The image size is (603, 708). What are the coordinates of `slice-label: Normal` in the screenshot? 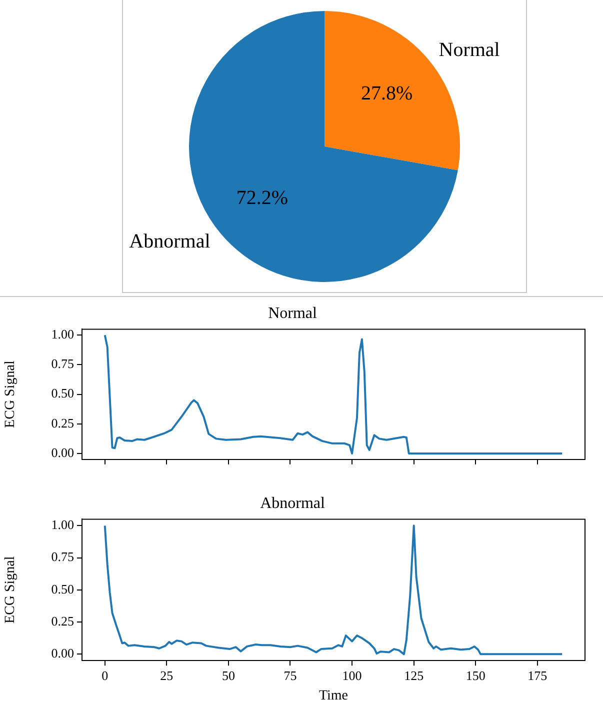 It's located at (469, 50).